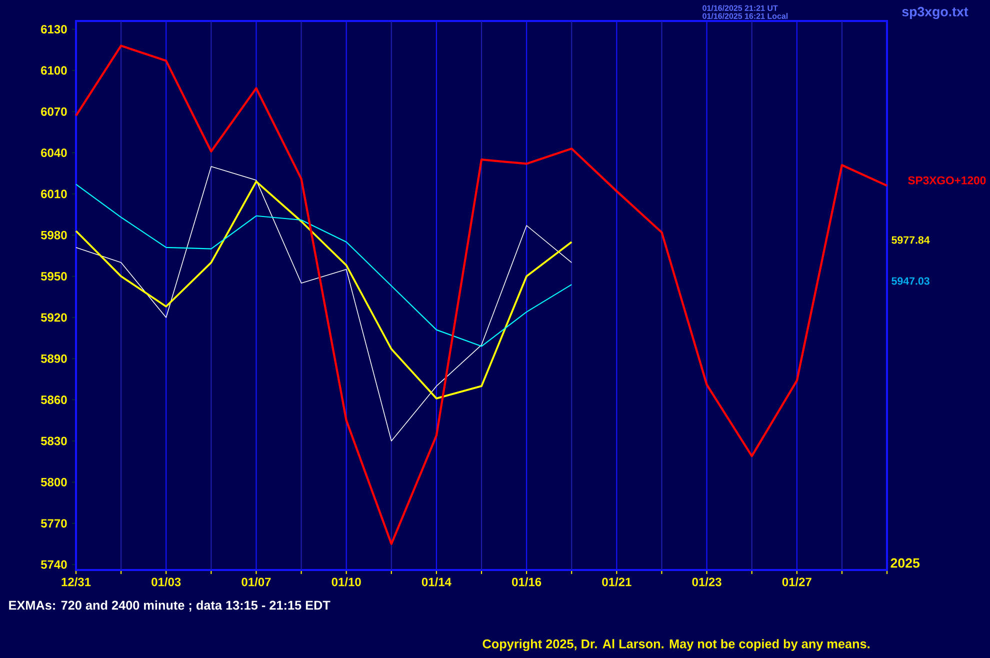 Image resolution: width=990 pixels, height=658 pixels. What do you see at coordinates (166, 581) in the screenshot?
I see `x-tick-label: 01/03` at bounding box center [166, 581].